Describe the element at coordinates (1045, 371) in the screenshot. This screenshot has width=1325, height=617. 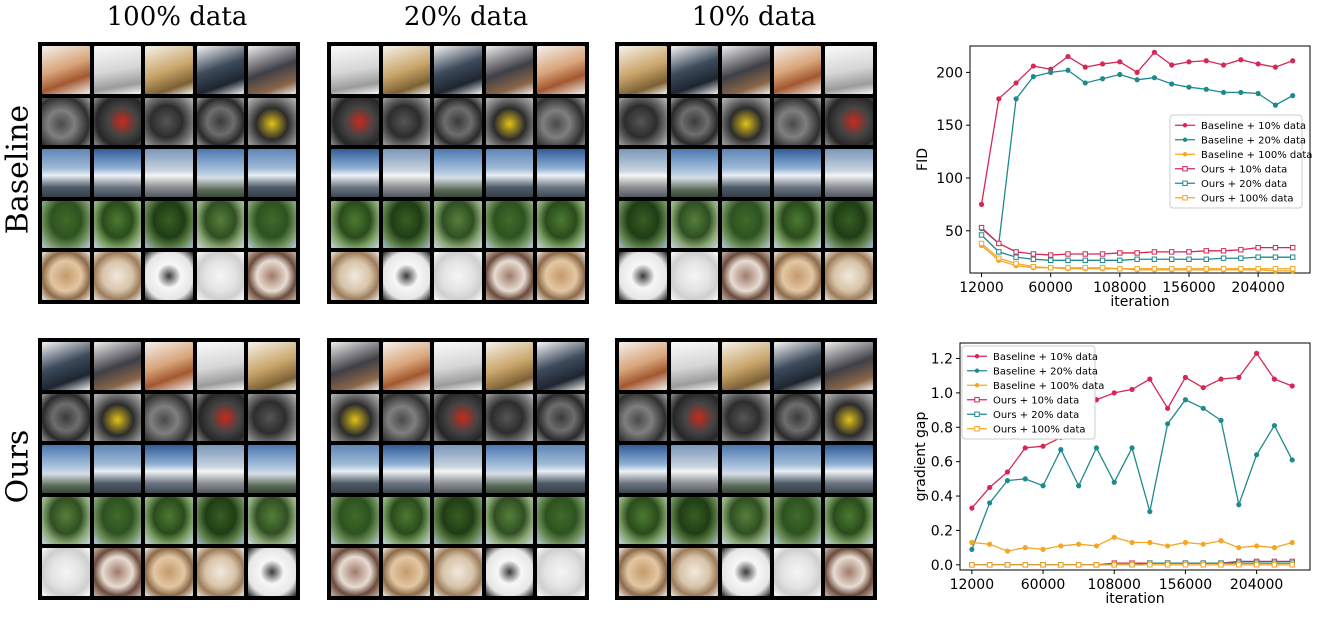
I see `legend-label: Baseline + 20% data` at that location.